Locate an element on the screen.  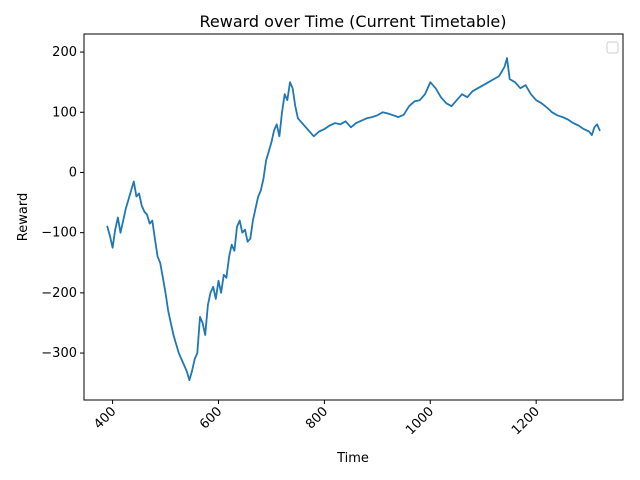
y-tick-label: −300 is located at coordinates (59, 353).